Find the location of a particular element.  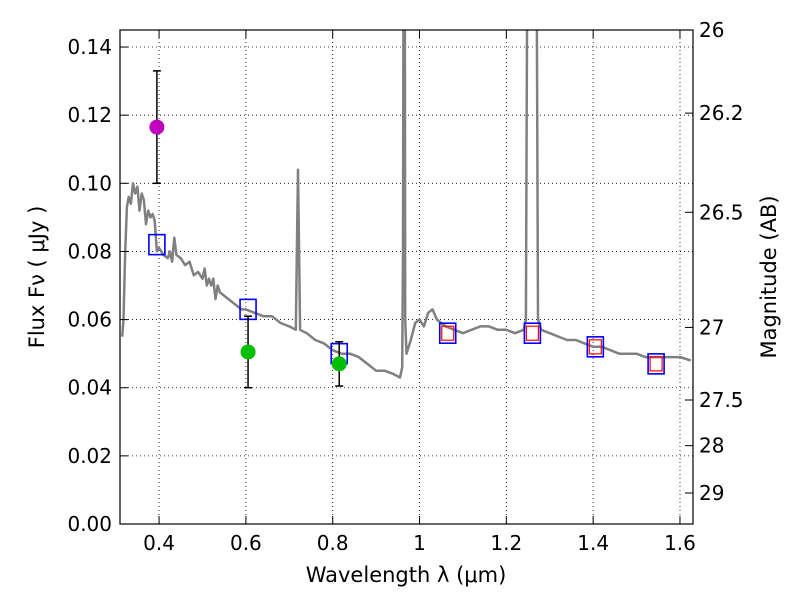

observed-point-magenta is located at coordinates (157, 127).